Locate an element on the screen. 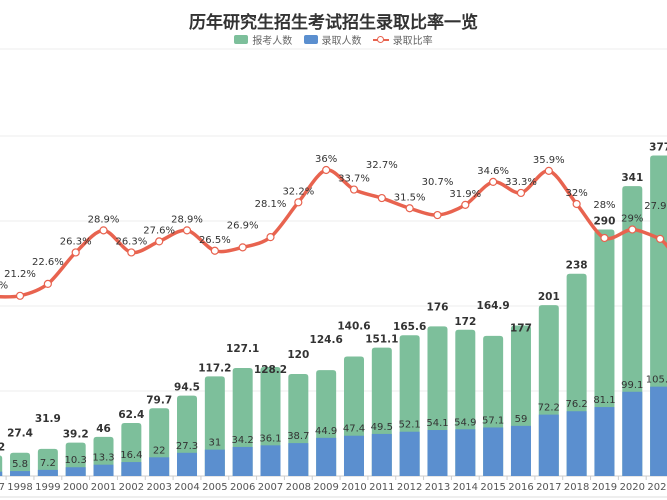 The width and height of the screenshot is (667, 500). x-tick-label: 1998 is located at coordinates (19, 487).